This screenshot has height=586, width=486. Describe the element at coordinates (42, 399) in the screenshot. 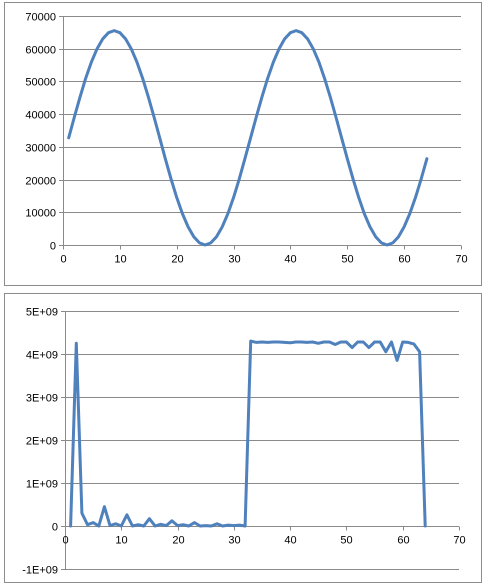

I see `y-tick-label: 3E+09` at that location.